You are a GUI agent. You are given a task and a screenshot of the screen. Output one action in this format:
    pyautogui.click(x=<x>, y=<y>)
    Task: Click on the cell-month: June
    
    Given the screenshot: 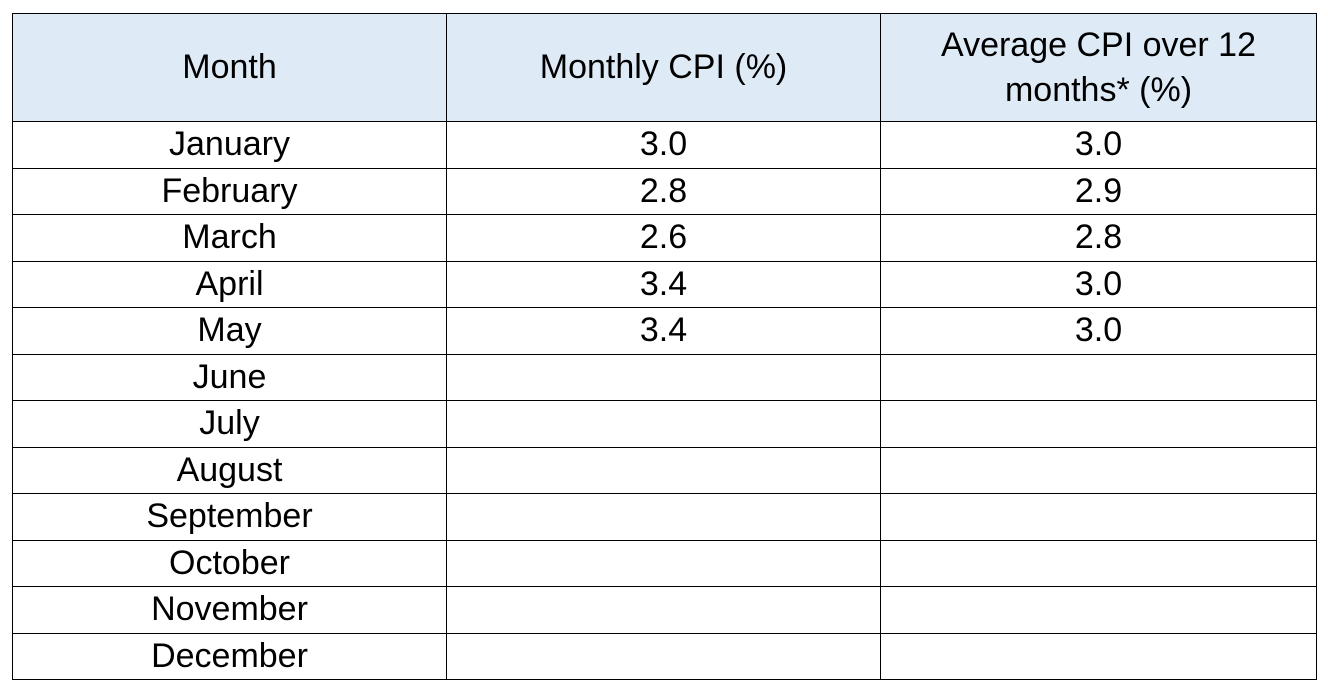 What is the action you would take?
    pyautogui.click(x=229, y=377)
    